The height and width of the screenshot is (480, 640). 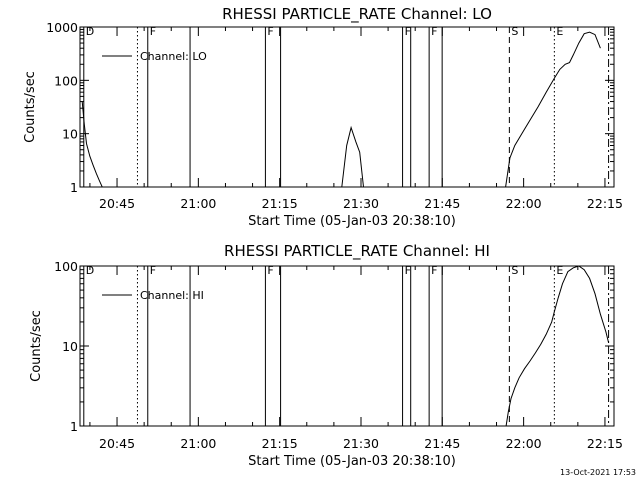 I want to click on y-tick-label: 1000, so click(x=62, y=27).